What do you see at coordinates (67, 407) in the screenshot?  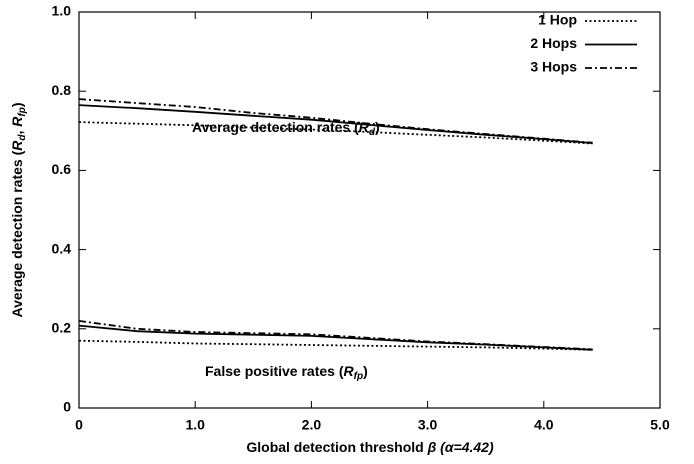 I see `y-tick-label: 0` at bounding box center [67, 407].